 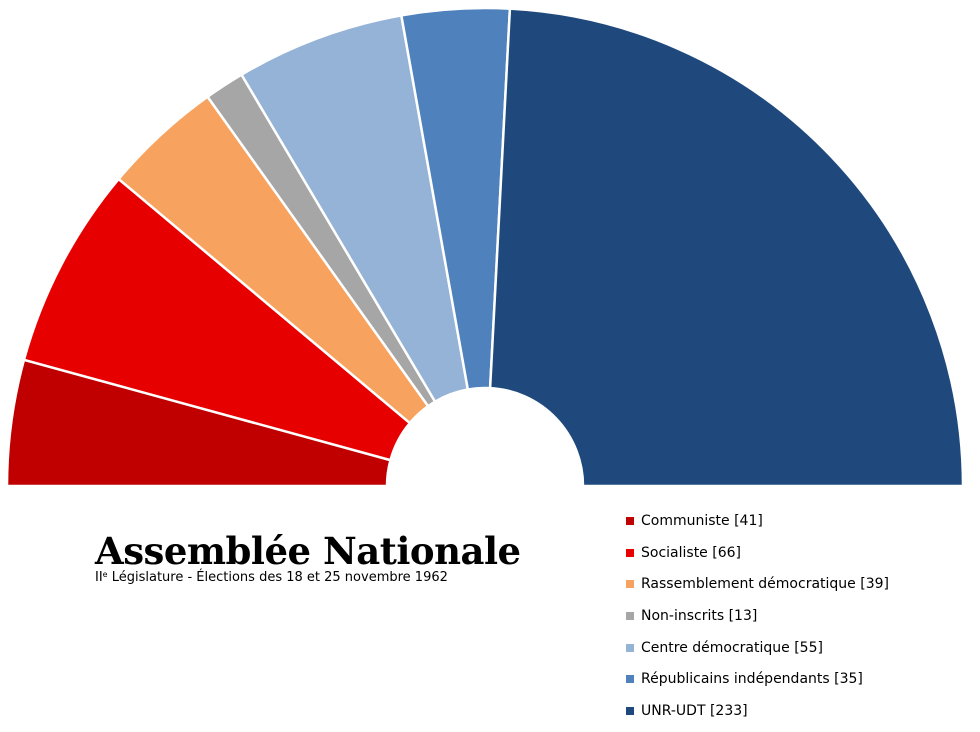 I want to click on legend-label-non-inscrits: Non-inscrits [13], so click(x=699, y=616).